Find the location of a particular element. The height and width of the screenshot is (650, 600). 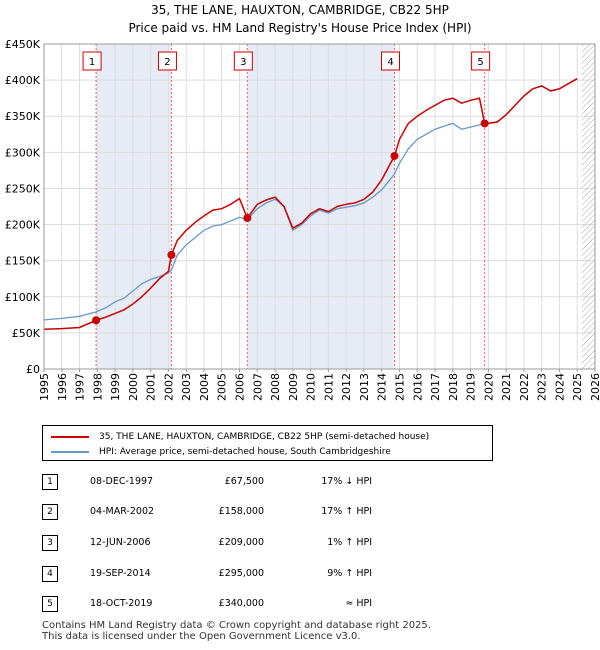

table-row: 3 12-JUN-2006 £209,000 1% ↑ HPI is located at coordinates (222, 544).